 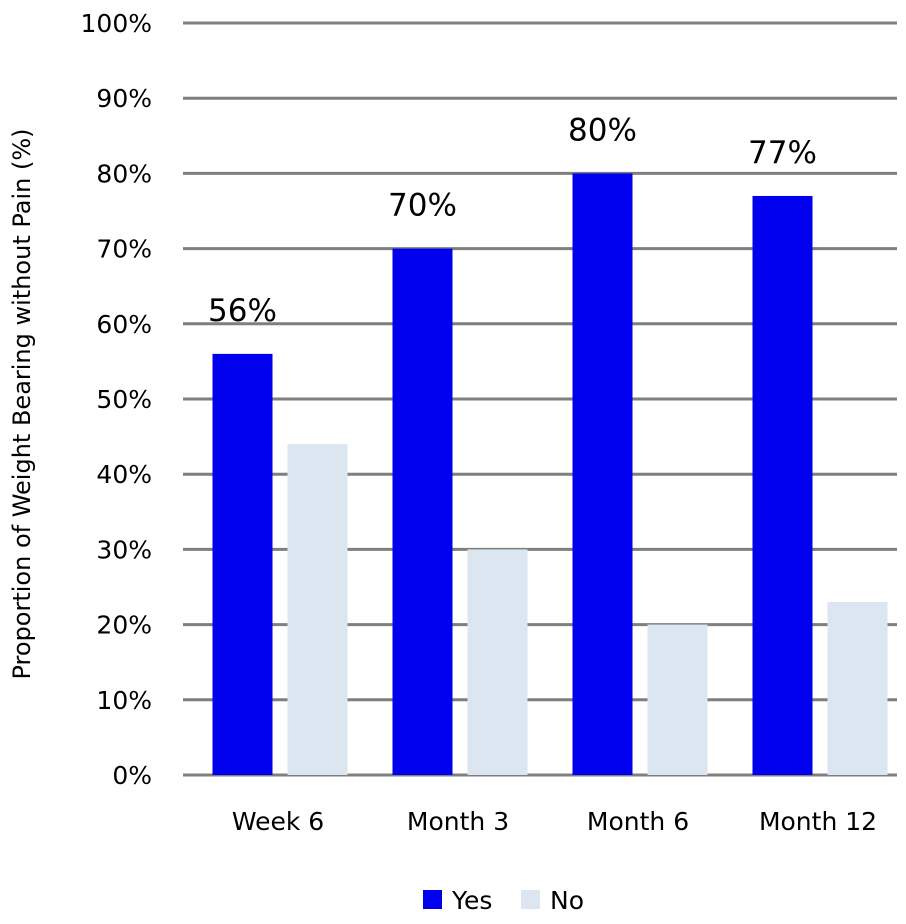 I want to click on y-tick-label: 60%, so click(x=124, y=324).